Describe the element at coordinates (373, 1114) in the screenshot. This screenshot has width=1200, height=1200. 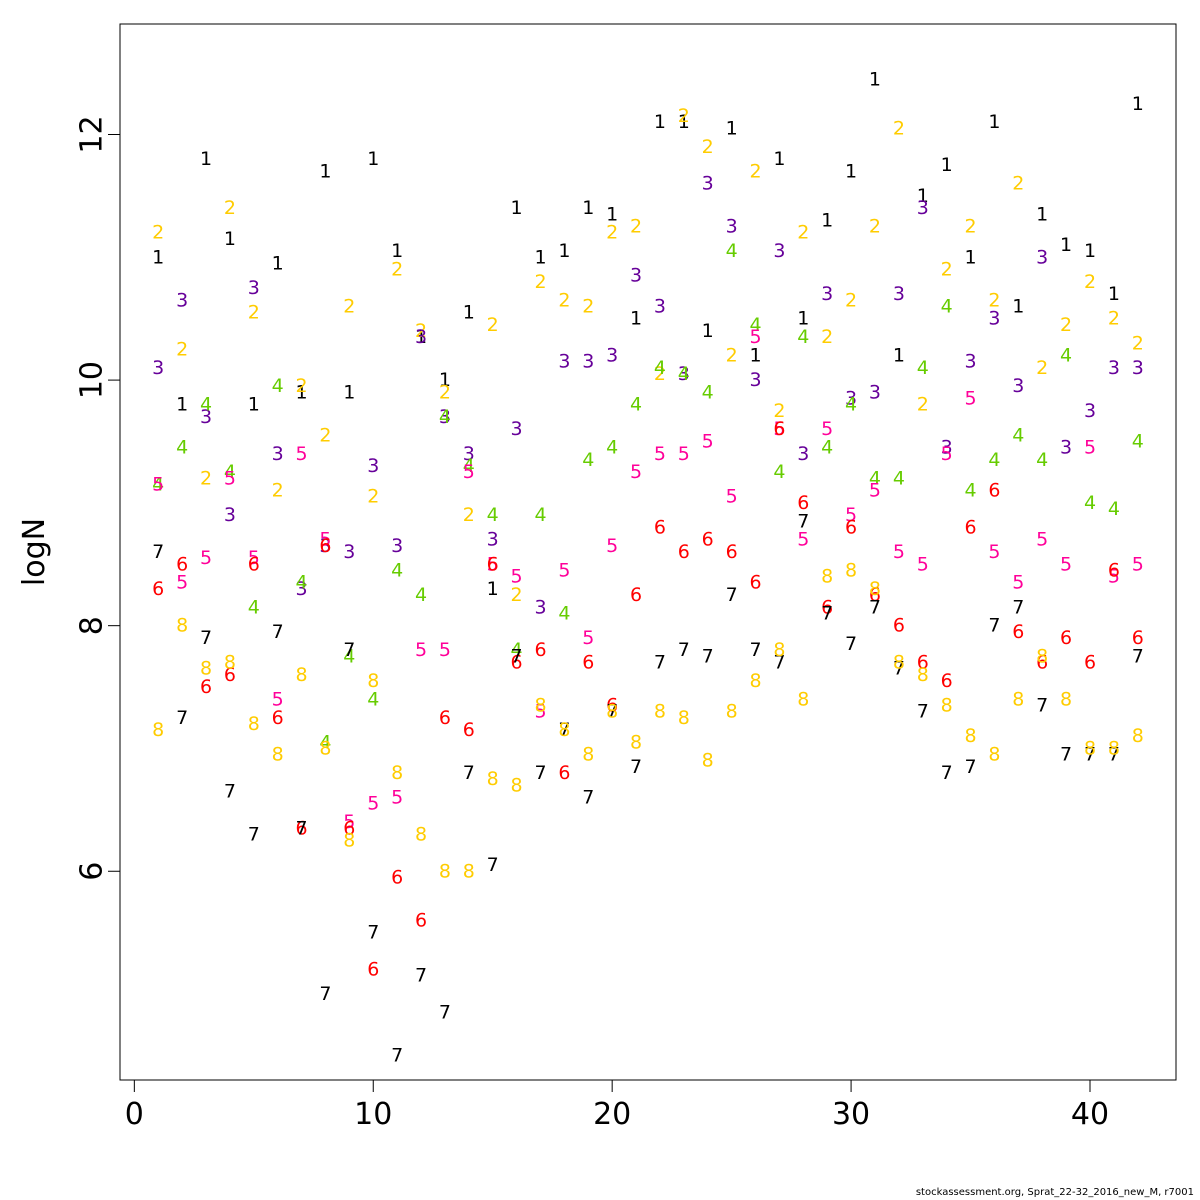
I see `x-tick-label: 10` at that location.